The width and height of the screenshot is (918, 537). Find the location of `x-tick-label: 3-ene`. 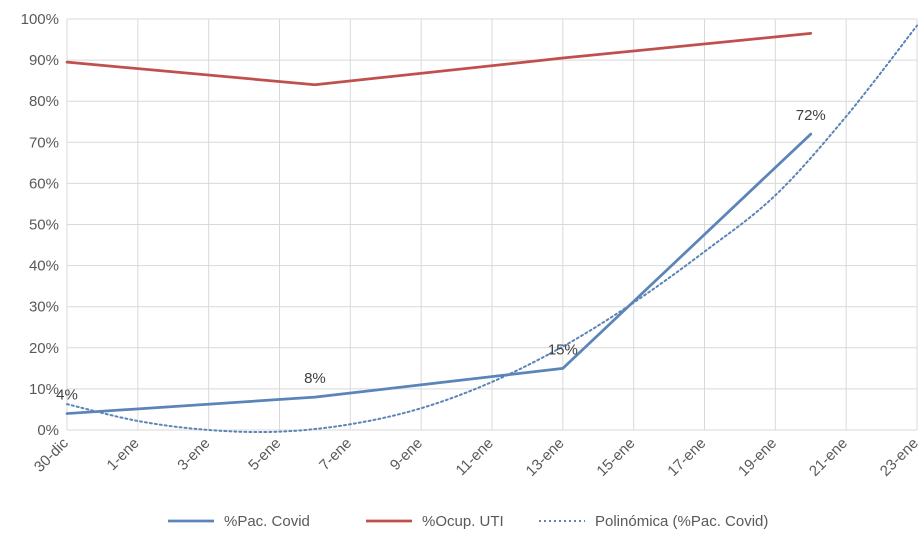

x-tick-label: 3-ene is located at coordinates (193, 454).